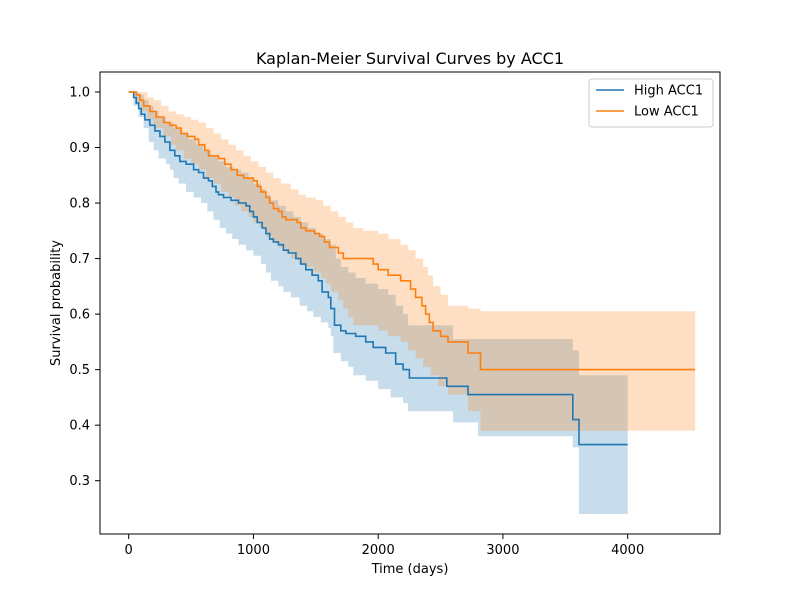 This screenshot has height=600, width=800. I want to click on x-axis: 0 1000 2000 3000 4000, so click(384, 546).